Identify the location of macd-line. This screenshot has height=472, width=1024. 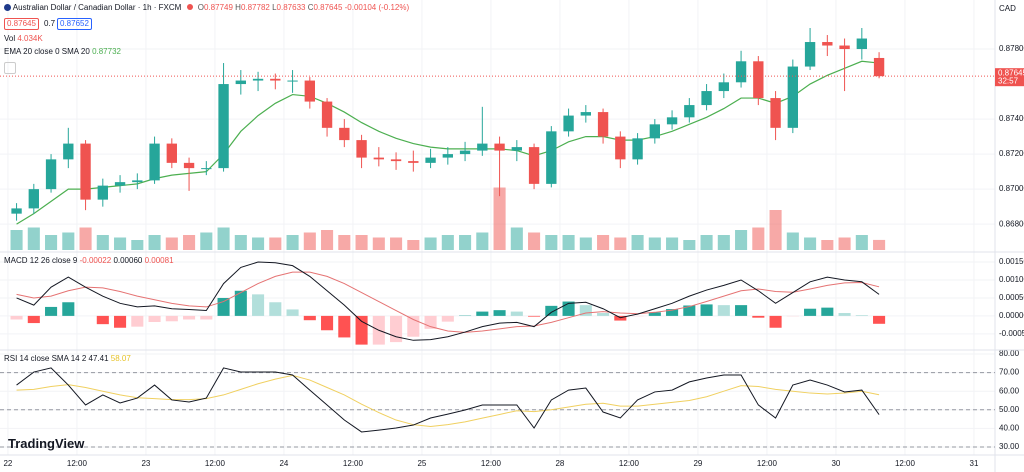
(448, 301).